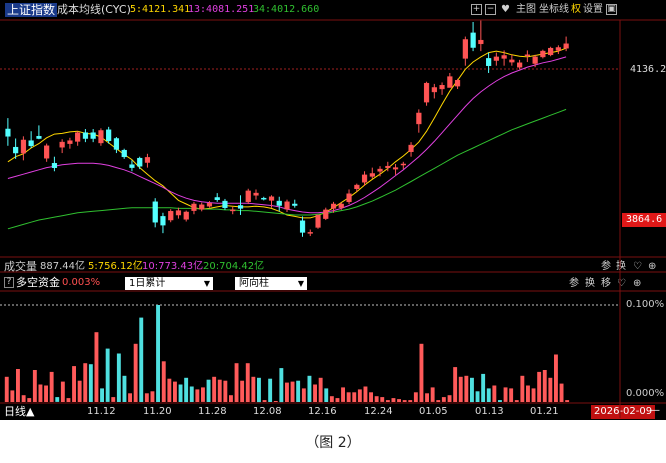  Describe the element at coordinates (606, 283) in the screenshot. I see `fund-move-button: 移` at that location.